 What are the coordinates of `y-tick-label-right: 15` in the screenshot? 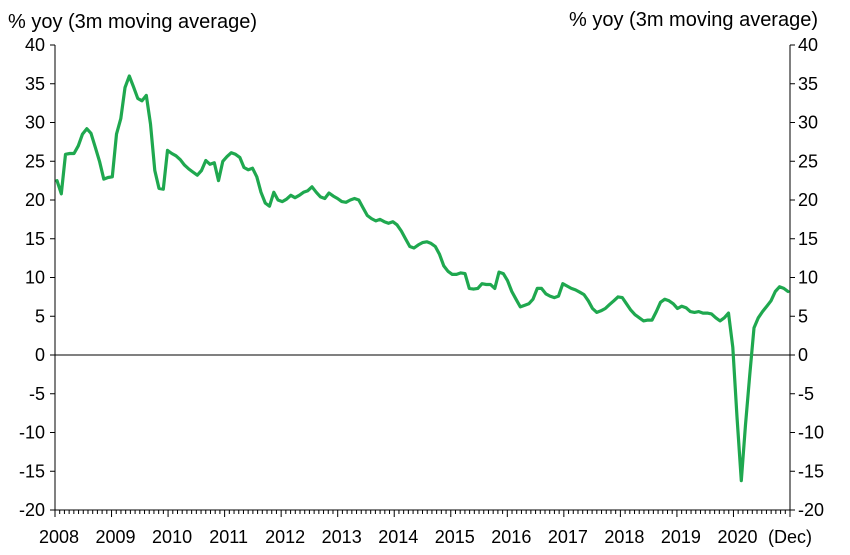 It's located at (808, 239).